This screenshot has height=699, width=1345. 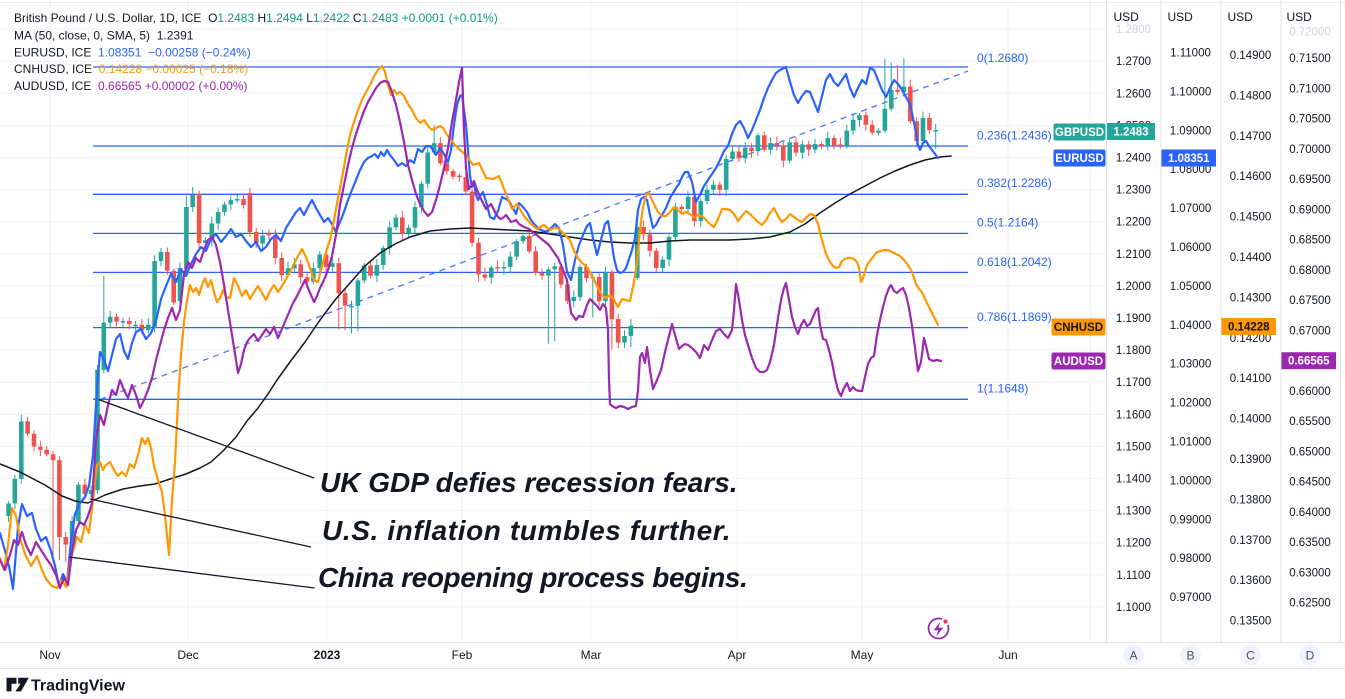 What do you see at coordinates (1191, 443) in the screenshot?
I see `svg-text: 1.01000` at bounding box center [1191, 443].